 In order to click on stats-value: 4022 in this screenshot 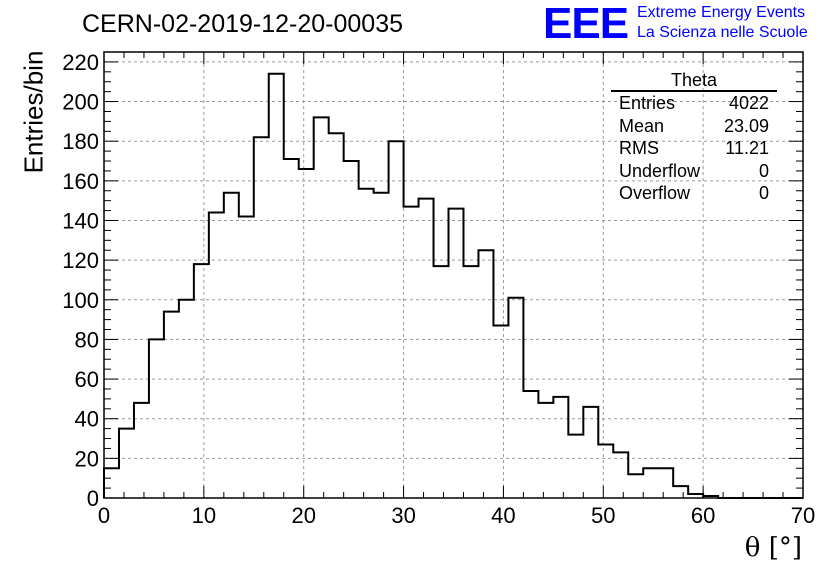, I will do `click(748, 103)`.